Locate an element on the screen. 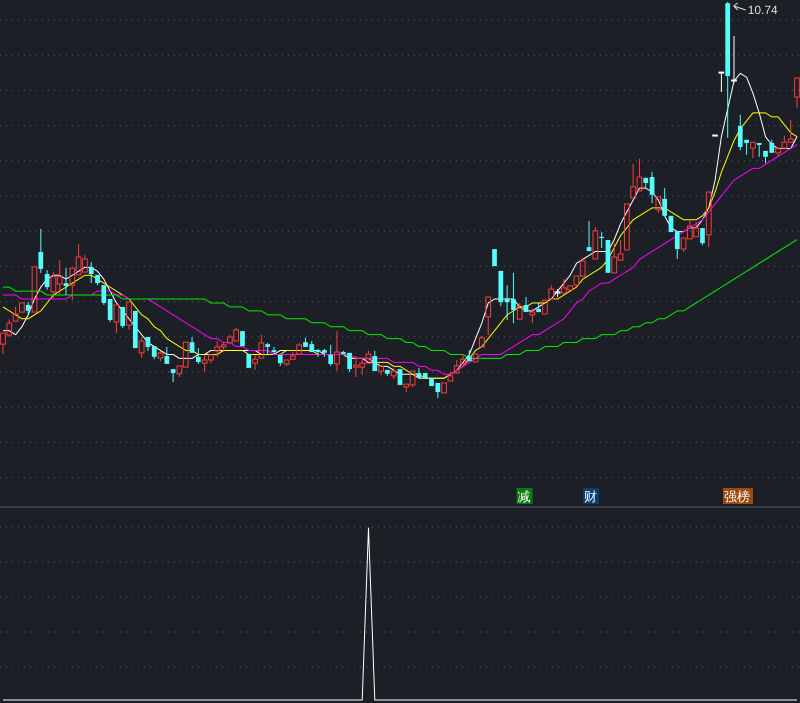 The height and width of the screenshot is (703, 800). annotation: 10.74 is located at coordinates (763, 10).